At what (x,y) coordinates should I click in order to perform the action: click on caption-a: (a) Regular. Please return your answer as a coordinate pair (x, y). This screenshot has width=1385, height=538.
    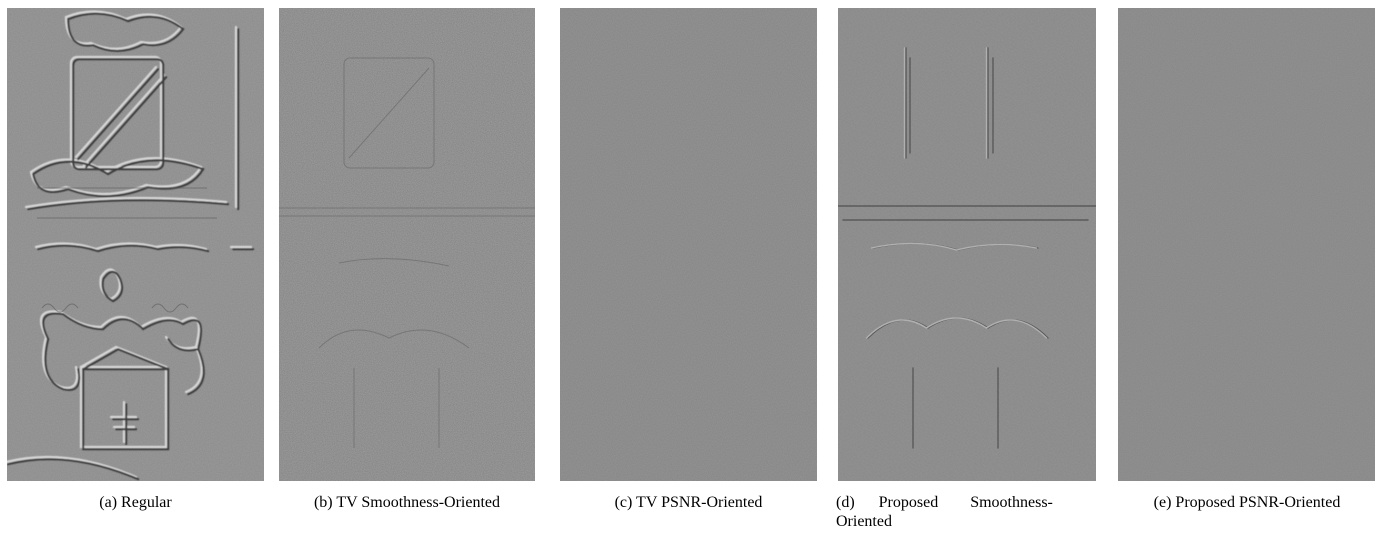
    Looking at the image, I should click on (135, 502).